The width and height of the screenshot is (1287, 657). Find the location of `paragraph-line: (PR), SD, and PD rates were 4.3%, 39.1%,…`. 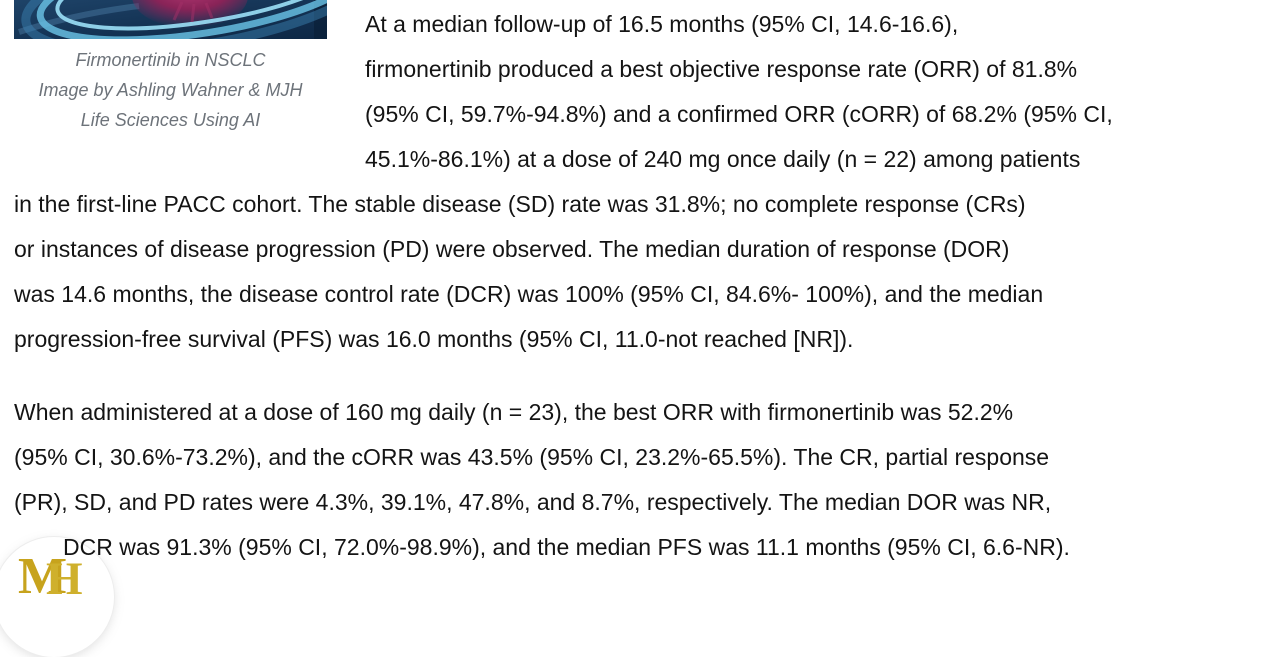

paragraph-line: (PR), SD, and PD rates were 4.3%, 39.1%,… is located at coordinates (533, 502).